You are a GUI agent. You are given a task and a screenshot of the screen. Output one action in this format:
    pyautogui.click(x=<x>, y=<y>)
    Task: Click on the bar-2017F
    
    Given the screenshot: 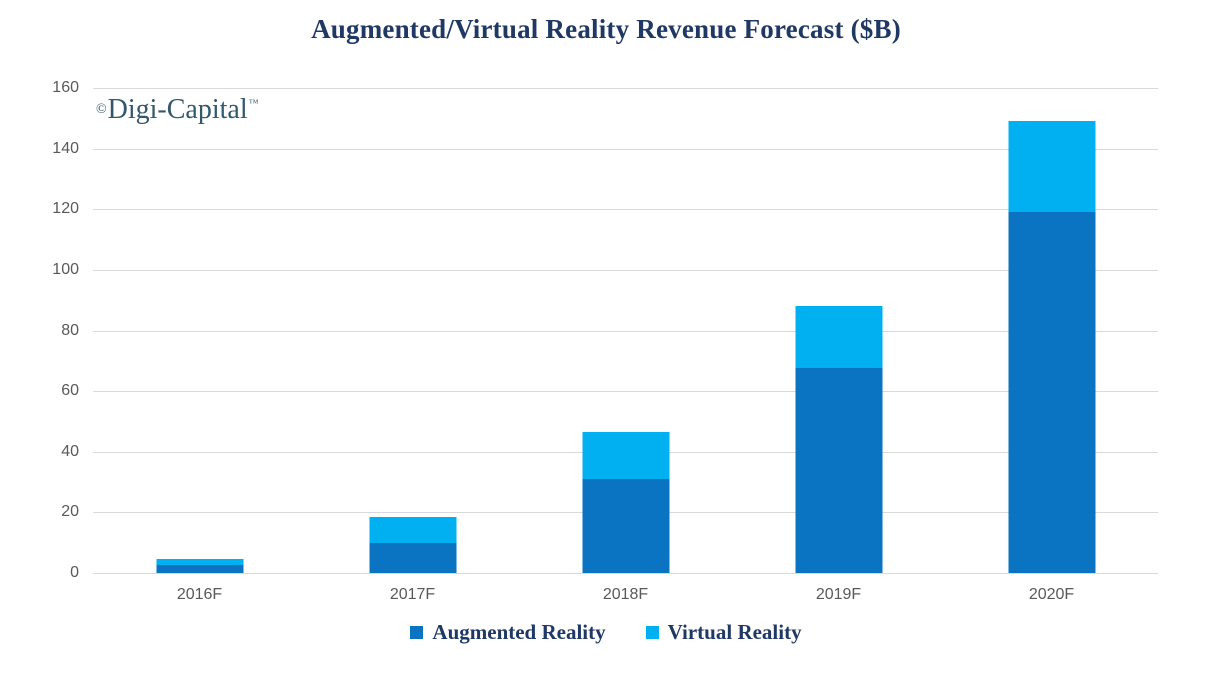 What is the action you would take?
    pyautogui.click(x=412, y=544)
    